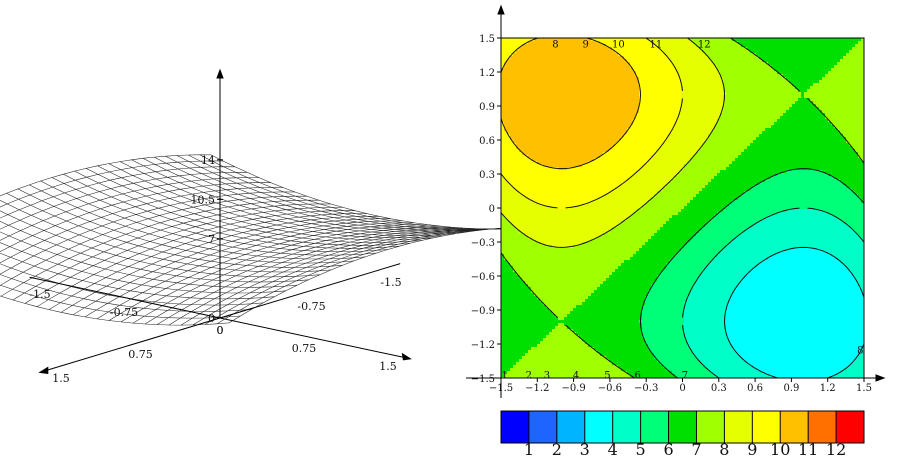 Image resolution: width=905 pixels, height=461 pixels. What do you see at coordinates (140, 354) in the screenshot?
I see `y-tick-label: 0.75` at bounding box center [140, 354].